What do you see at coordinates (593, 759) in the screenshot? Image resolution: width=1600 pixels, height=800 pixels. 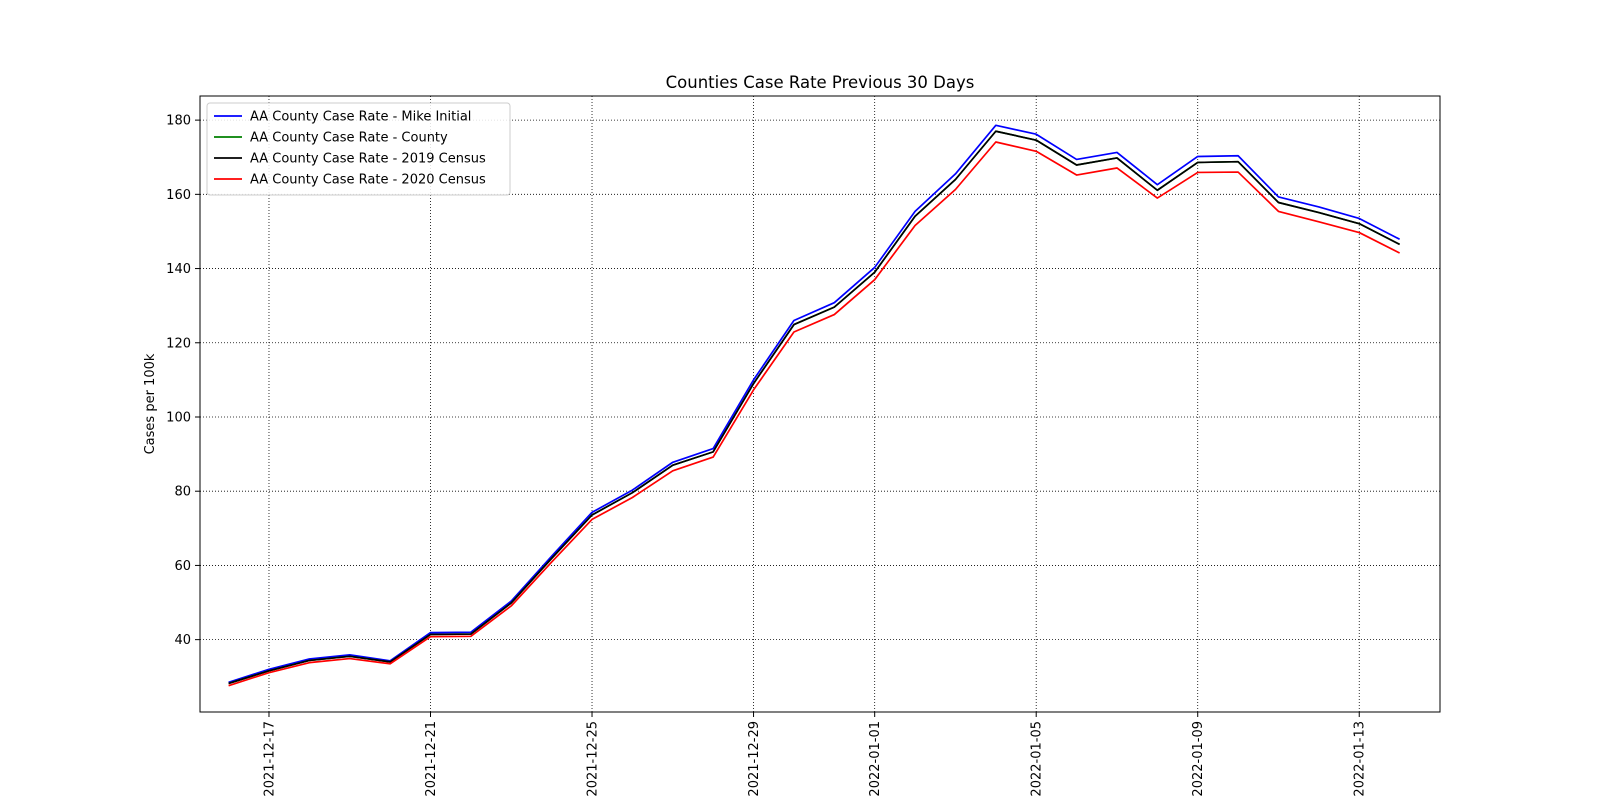 I see `x-tick-label: 2021-12-25` at bounding box center [593, 759].